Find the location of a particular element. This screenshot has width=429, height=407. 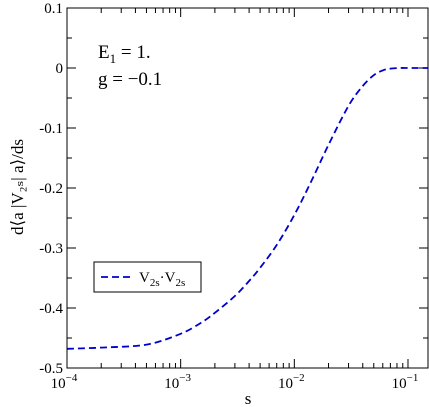

y-tick-label: 0 is located at coordinates (60, 69).